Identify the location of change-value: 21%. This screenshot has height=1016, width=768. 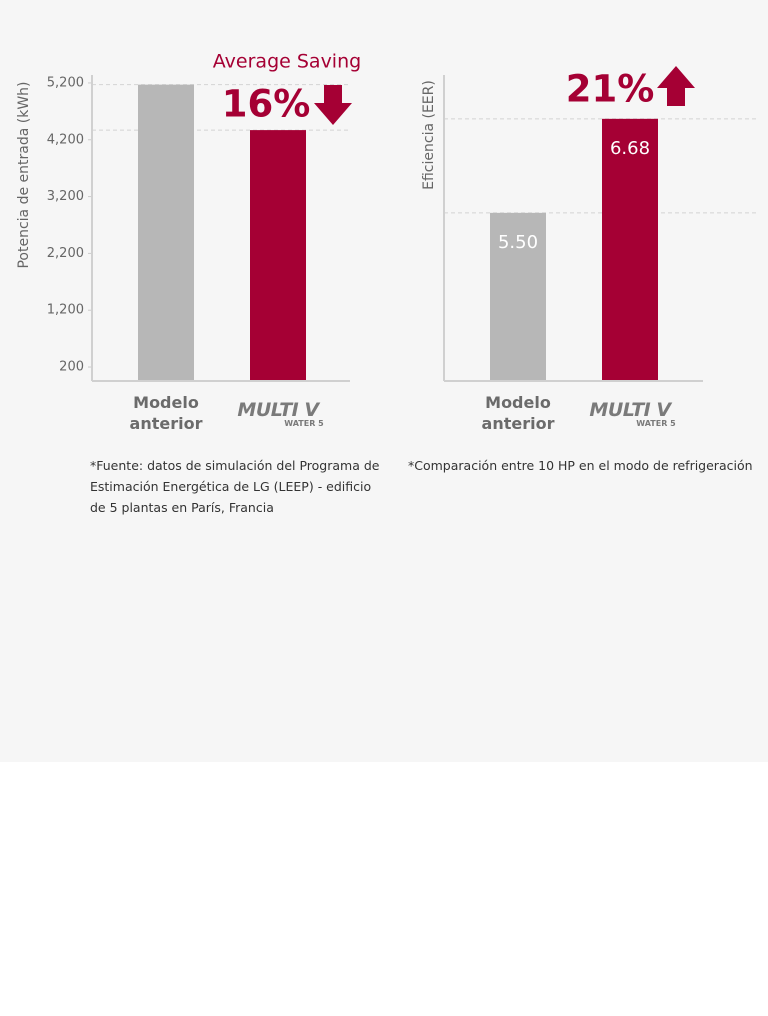
(610, 89).